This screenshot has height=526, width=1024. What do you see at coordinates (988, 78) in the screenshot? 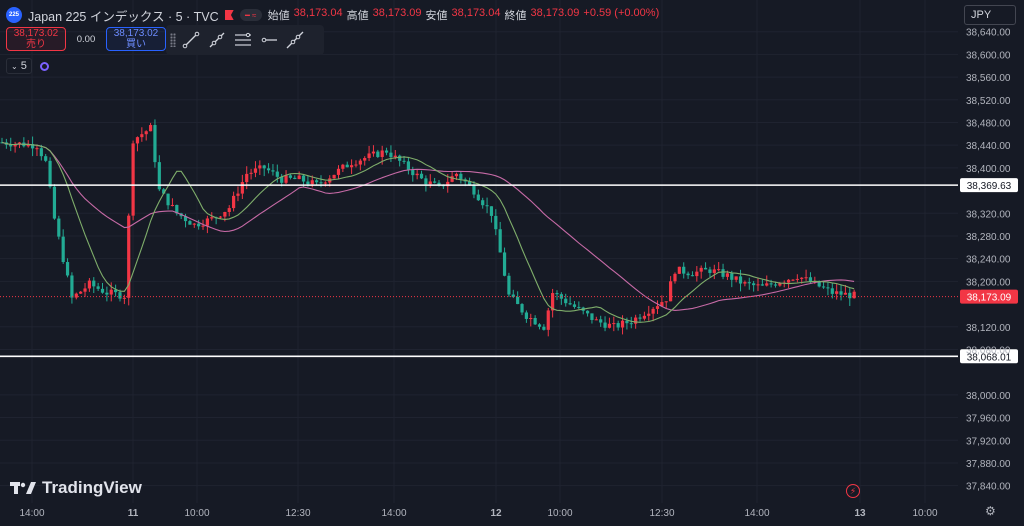
I see `y-axis-tick-label: 38,560.00` at bounding box center [988, 78].